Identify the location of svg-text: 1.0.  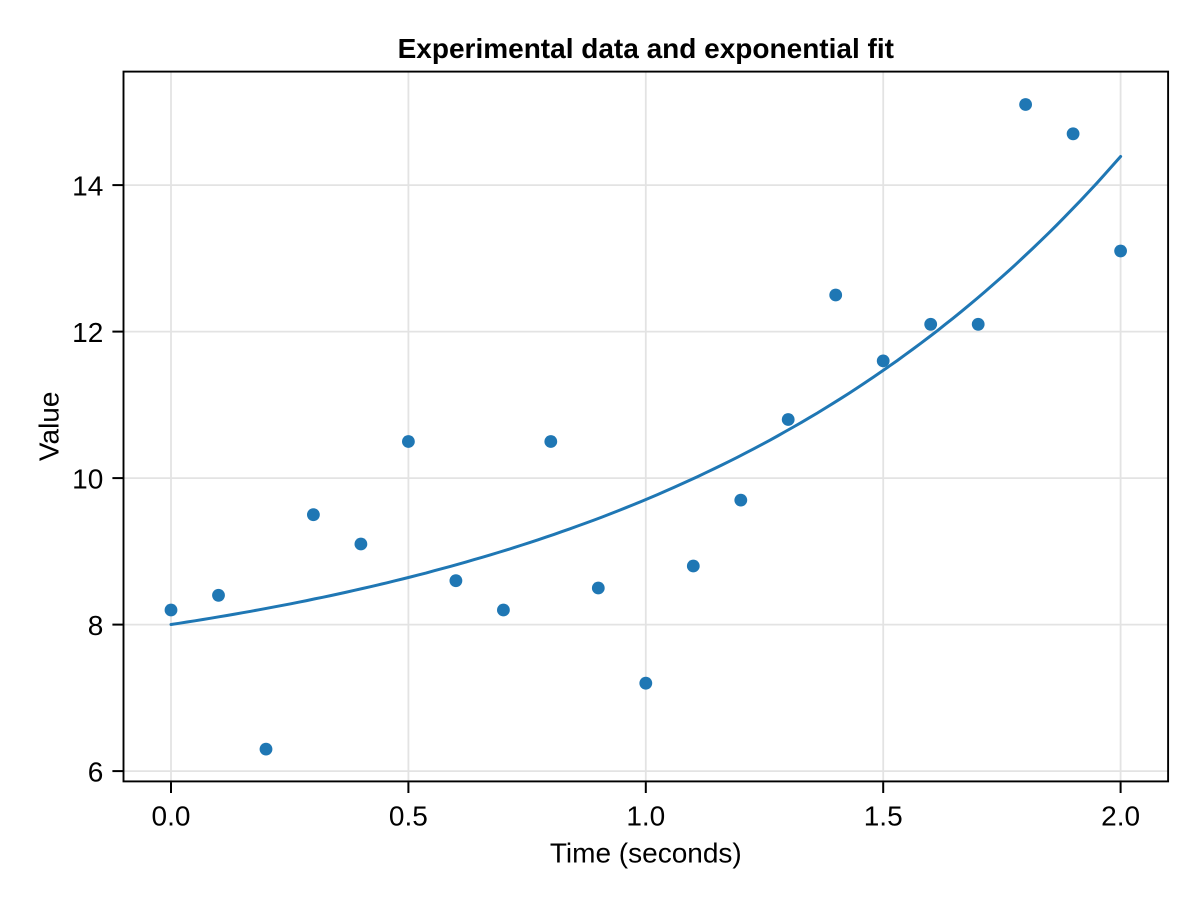
(645, 816).